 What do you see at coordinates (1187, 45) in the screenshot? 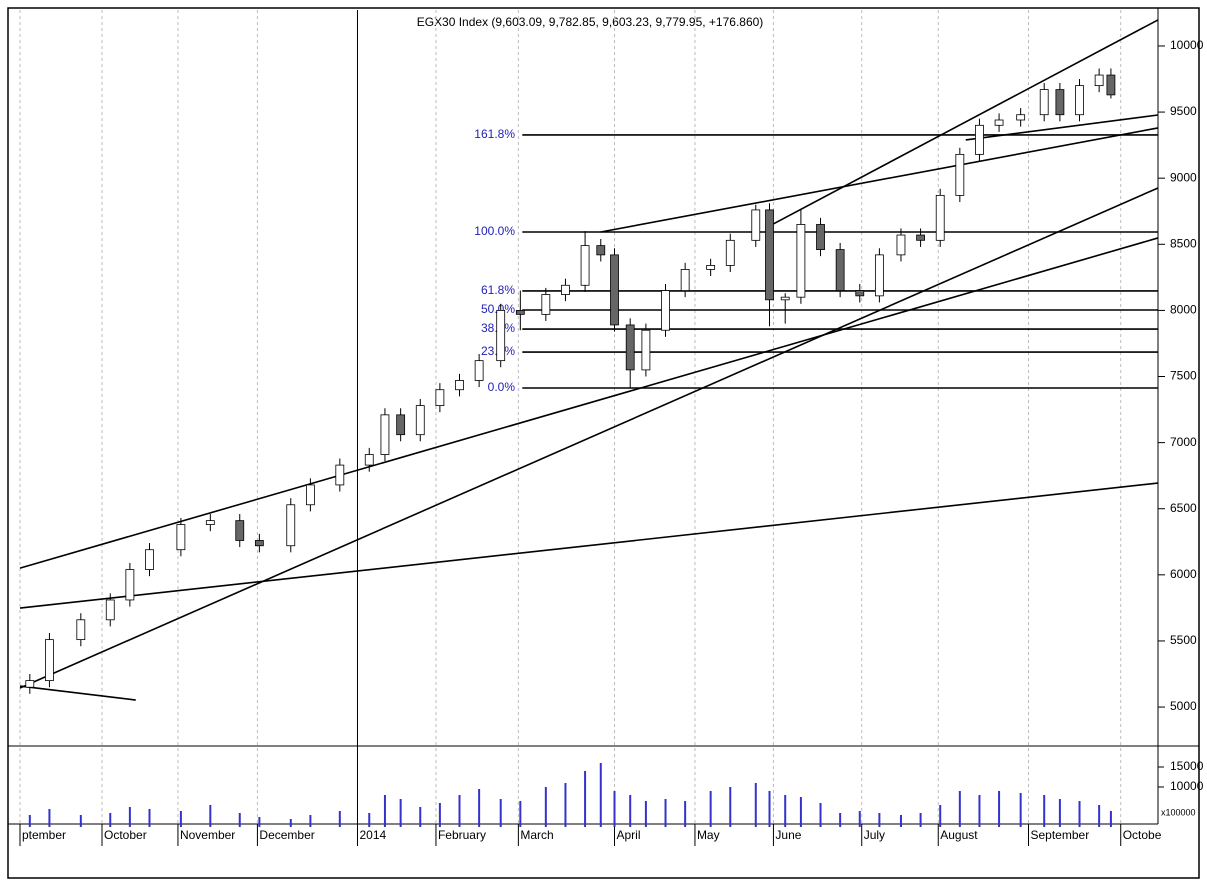
I see `y-tick-label: 10000` at bounding box center [1187, 45].